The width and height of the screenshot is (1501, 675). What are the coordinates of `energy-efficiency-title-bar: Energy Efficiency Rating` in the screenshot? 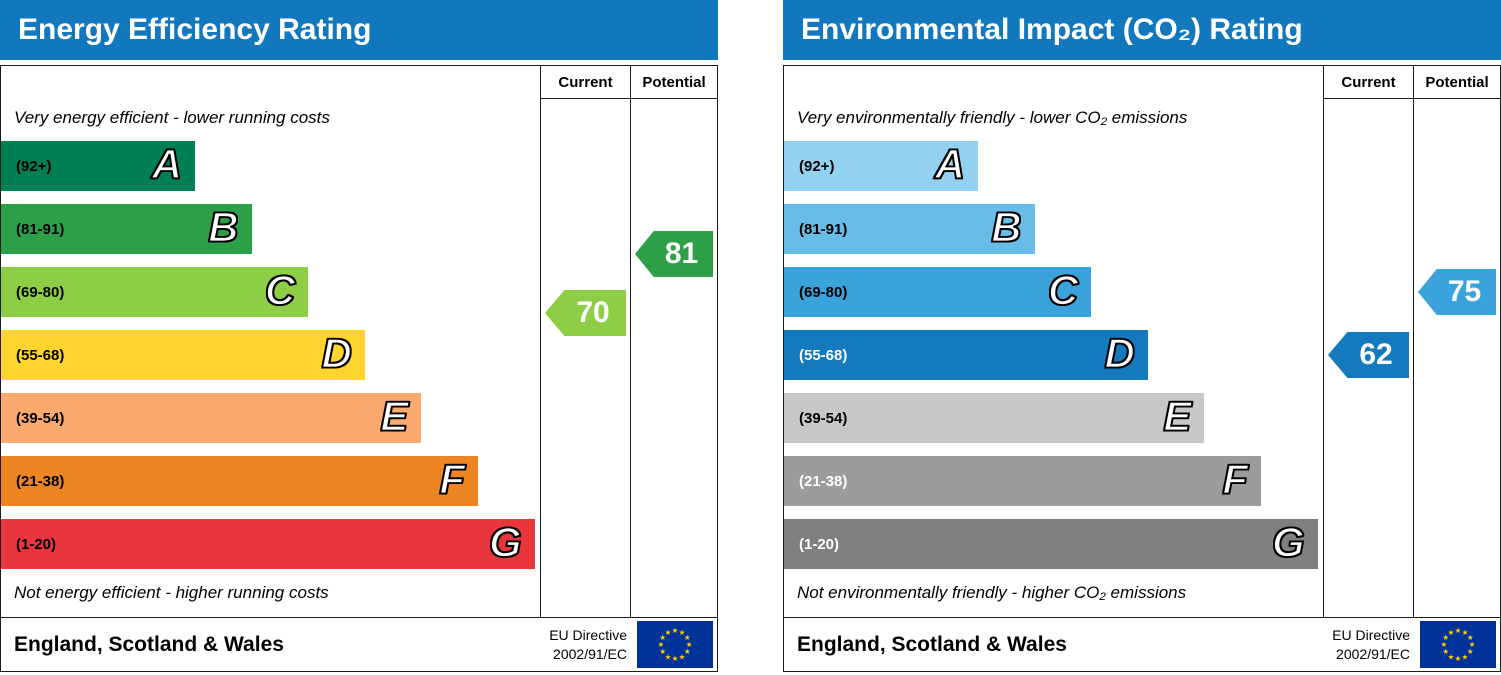 It's located at (359, 30).